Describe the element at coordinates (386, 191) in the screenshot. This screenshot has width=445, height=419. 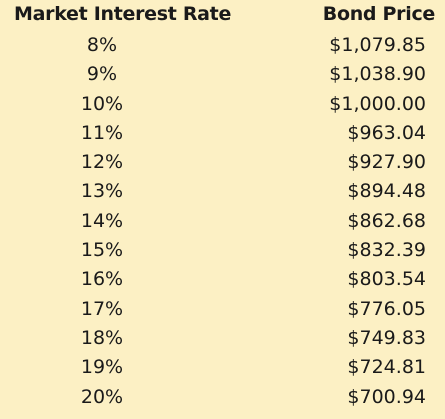
I see `price-cell: $894.48` at that location.